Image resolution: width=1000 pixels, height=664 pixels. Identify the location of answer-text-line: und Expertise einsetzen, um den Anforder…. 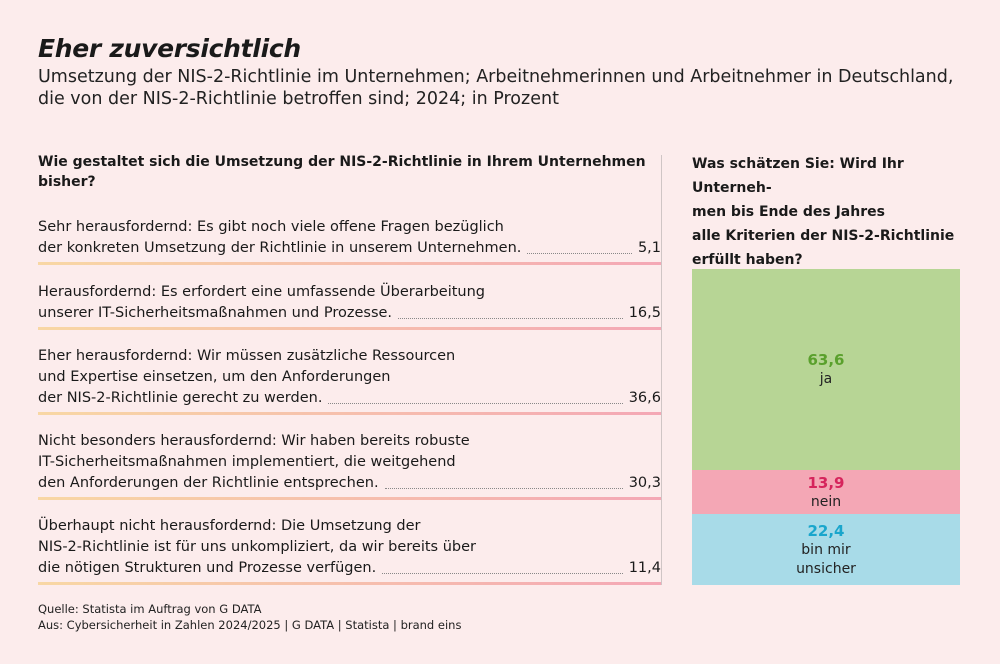
(214, 377).